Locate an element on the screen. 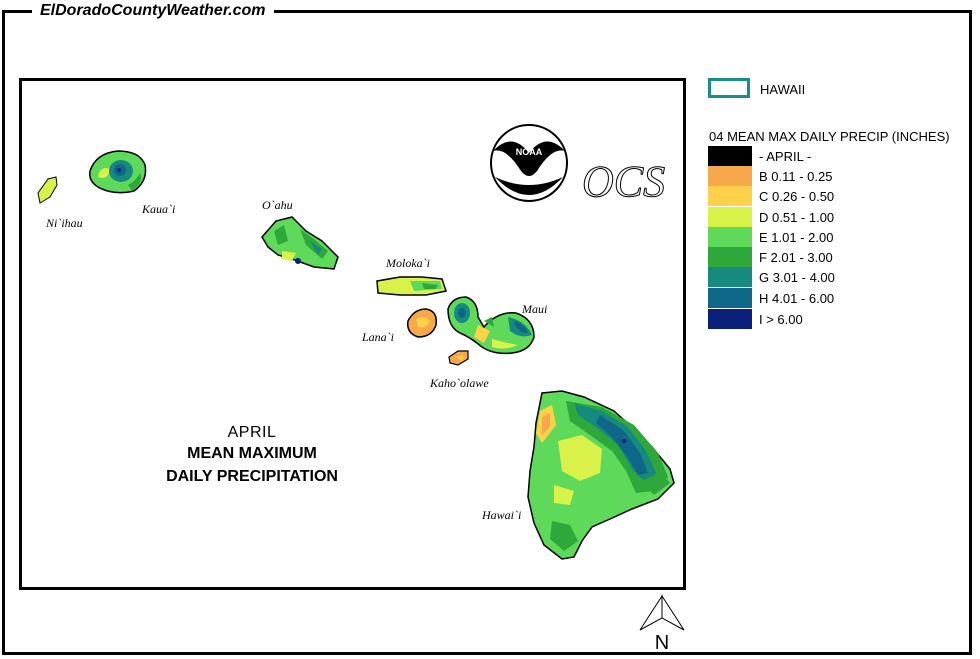  legend-label: - APRIL - is located at coordinates (785, 156).